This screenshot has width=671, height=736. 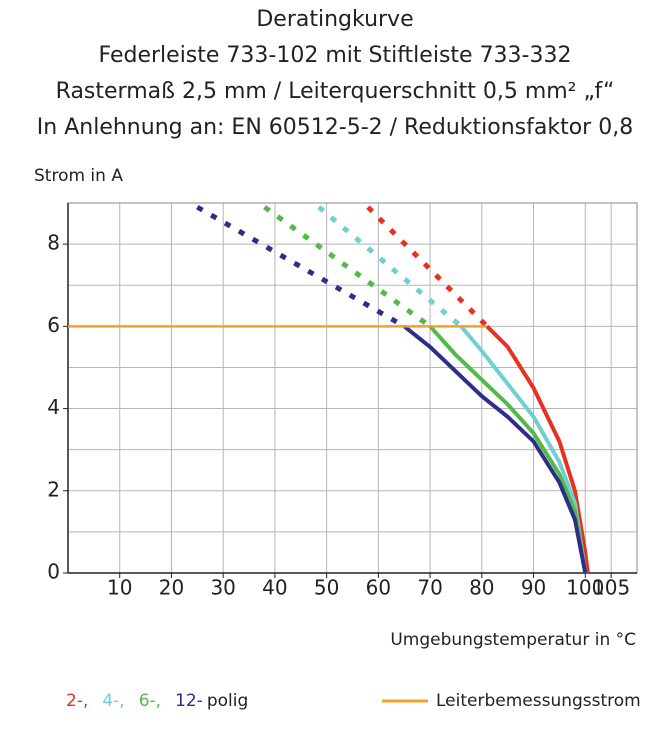 What do you see at coordinates (611, 588) in the screenshot?
I see `x-tick-label: 105` at bounding box center [611, 588].